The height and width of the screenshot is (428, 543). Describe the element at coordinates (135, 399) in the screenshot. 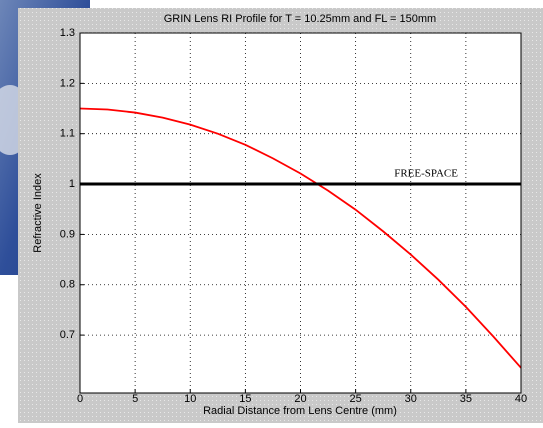

I see `x-tick-label: 5` at that location.